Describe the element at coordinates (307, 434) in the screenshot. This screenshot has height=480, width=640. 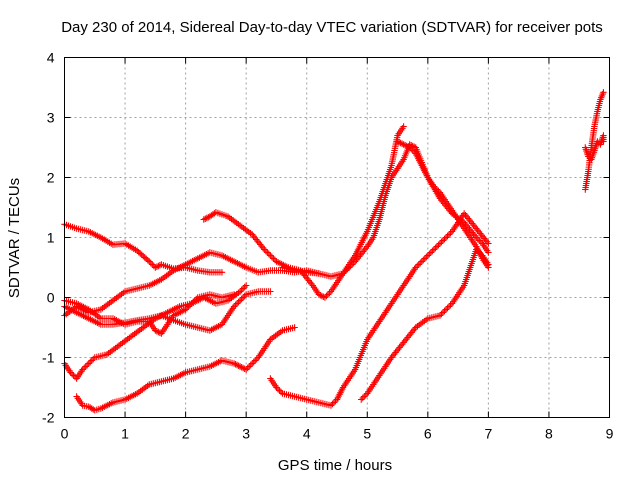
I see `x-tick-label: 4` at that location.